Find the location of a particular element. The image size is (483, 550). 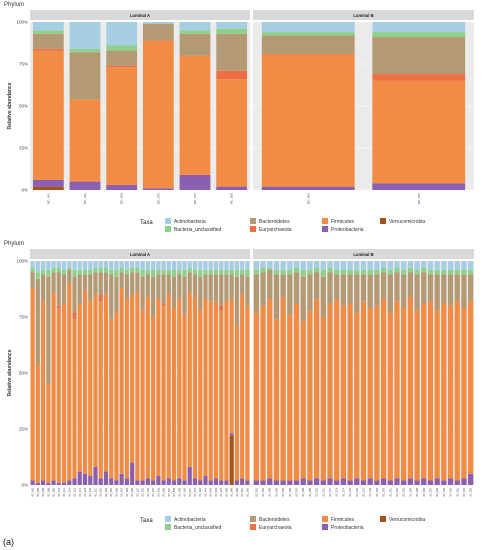

x-tick-label: BC_931 is located at coordinates (457, 491).